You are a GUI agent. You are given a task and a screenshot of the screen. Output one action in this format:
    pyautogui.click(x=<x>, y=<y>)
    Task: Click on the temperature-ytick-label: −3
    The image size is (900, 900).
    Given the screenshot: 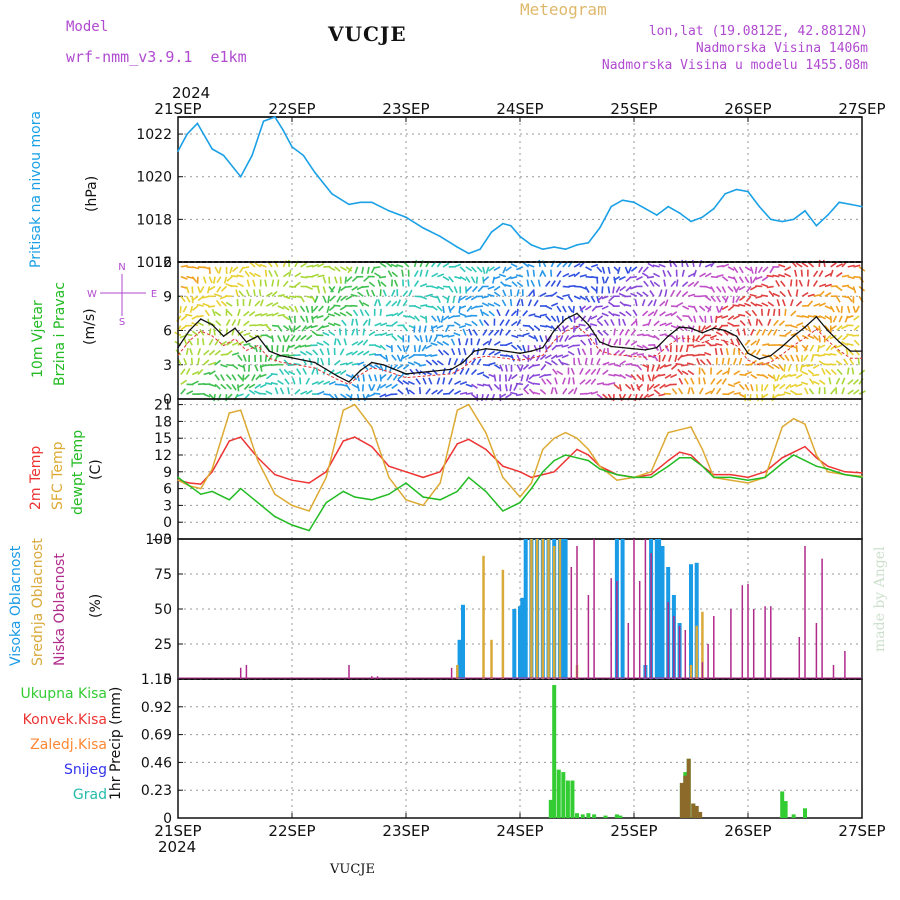 What is the action you would take?
    pyautogui.click(x=161, y=540)
    